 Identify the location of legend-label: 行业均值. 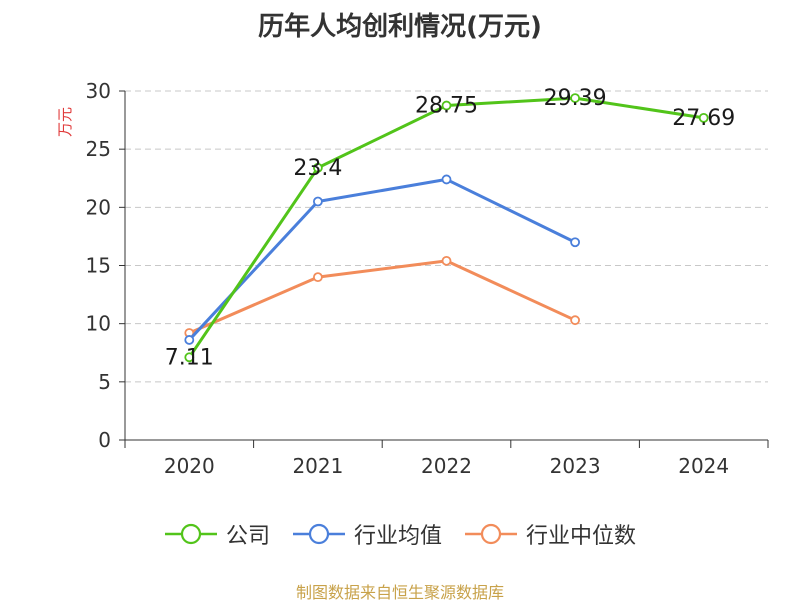
(397, 536).